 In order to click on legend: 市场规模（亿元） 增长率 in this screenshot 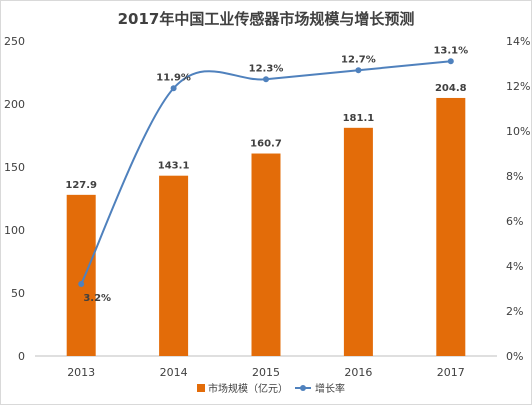, I will do `click(271, 388)`.